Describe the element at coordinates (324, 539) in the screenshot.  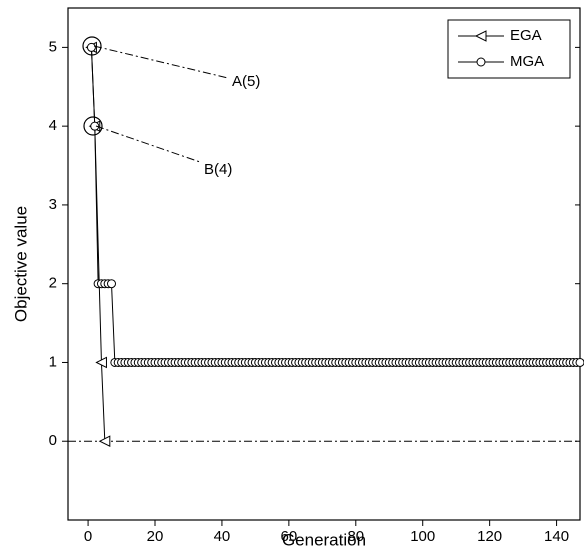
I see `x-axis-title: Generation` at that location.